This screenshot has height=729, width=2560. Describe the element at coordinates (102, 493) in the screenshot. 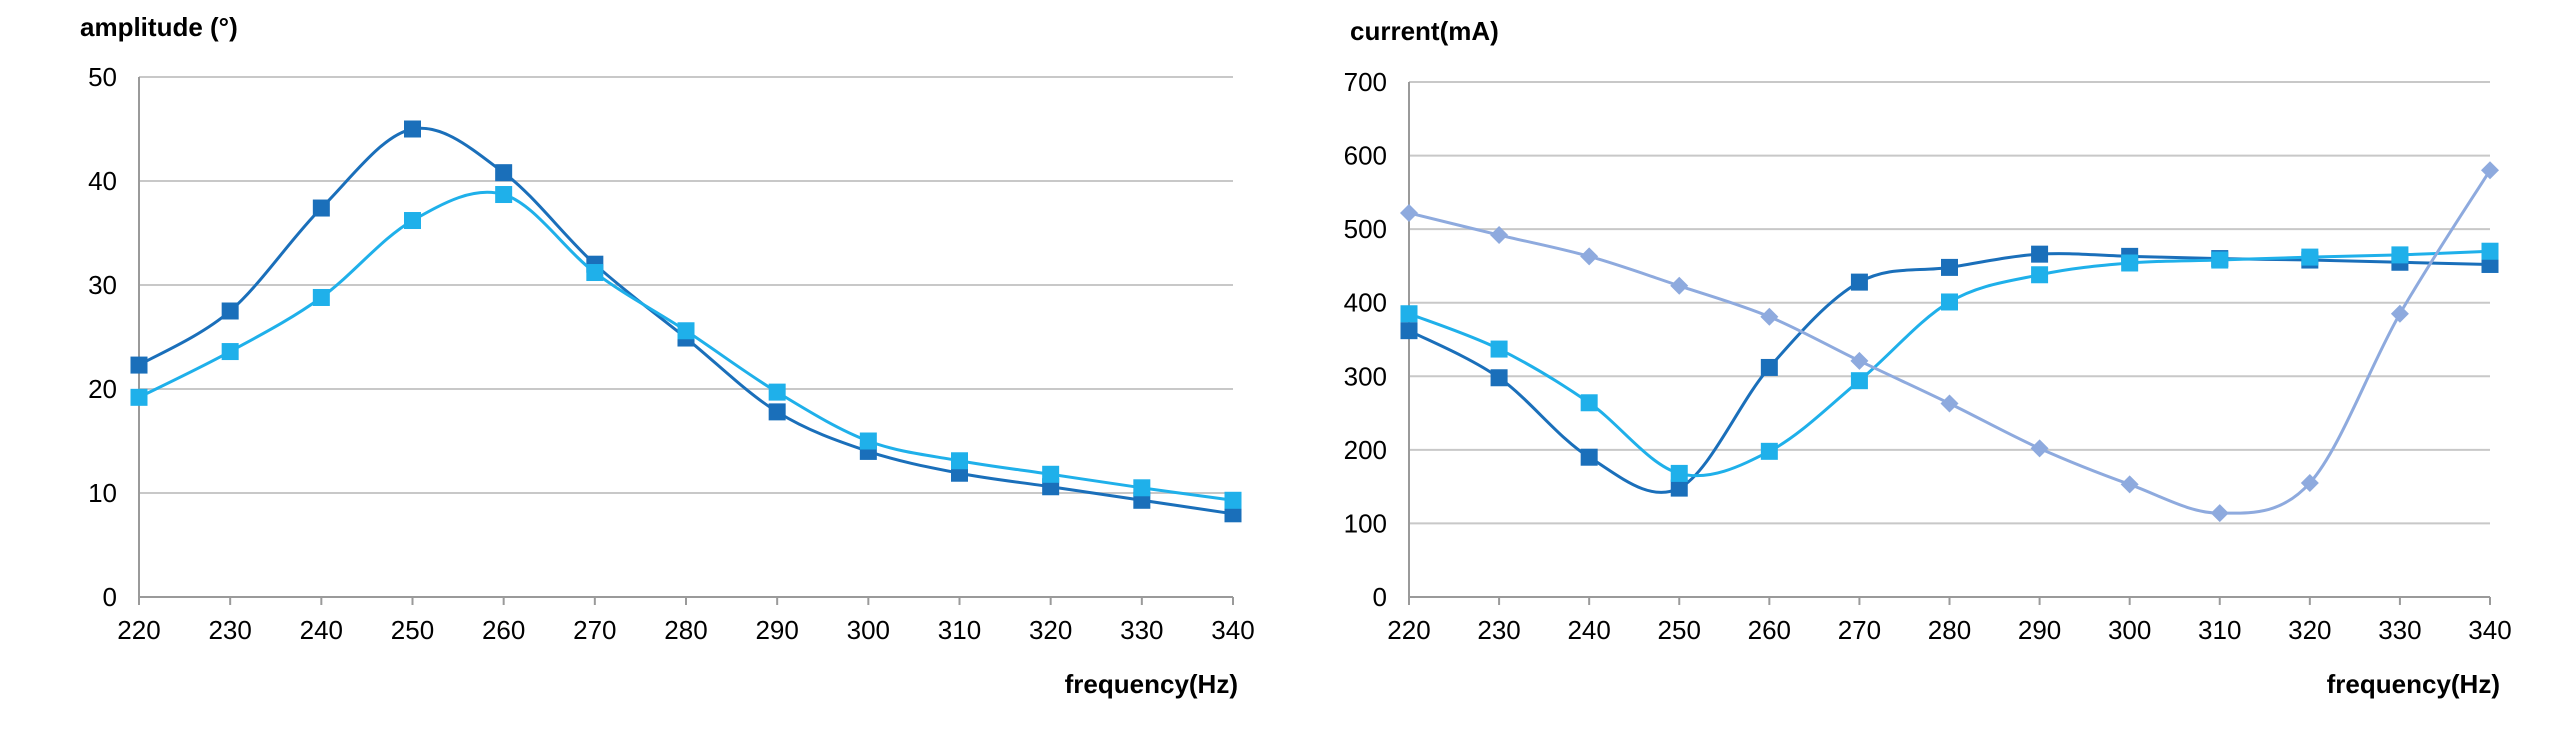

I see `y-tick-label: 10` at that location.